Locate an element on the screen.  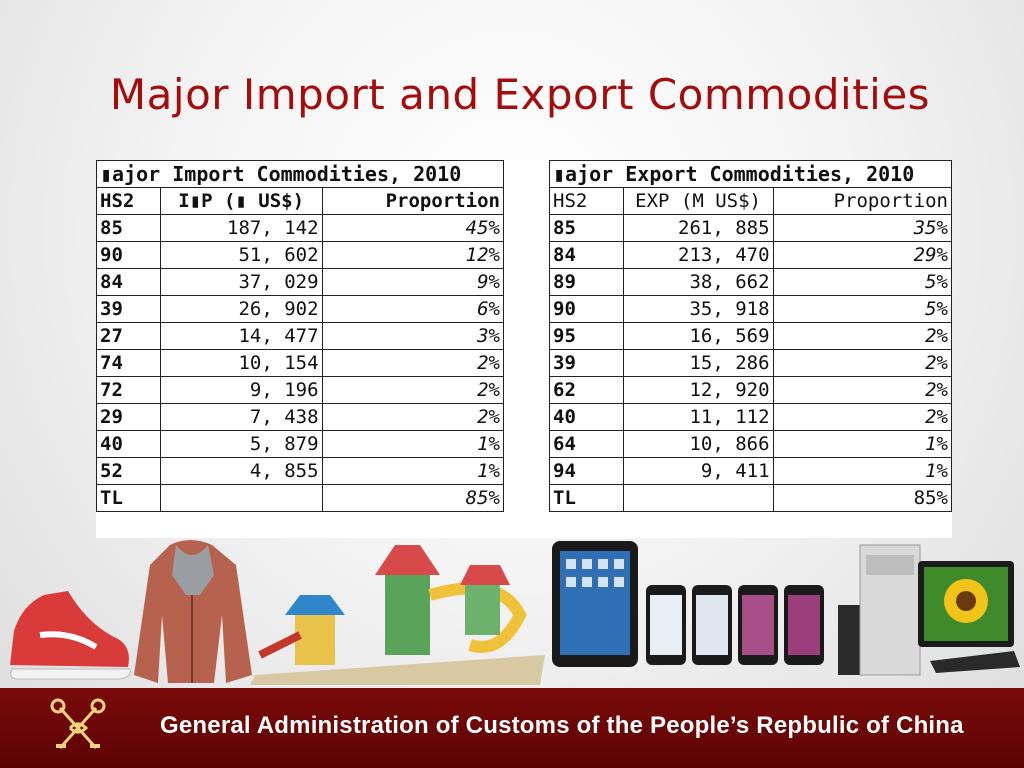
table-row: 74 10, 154 2% is located at coordinates (300, 363).